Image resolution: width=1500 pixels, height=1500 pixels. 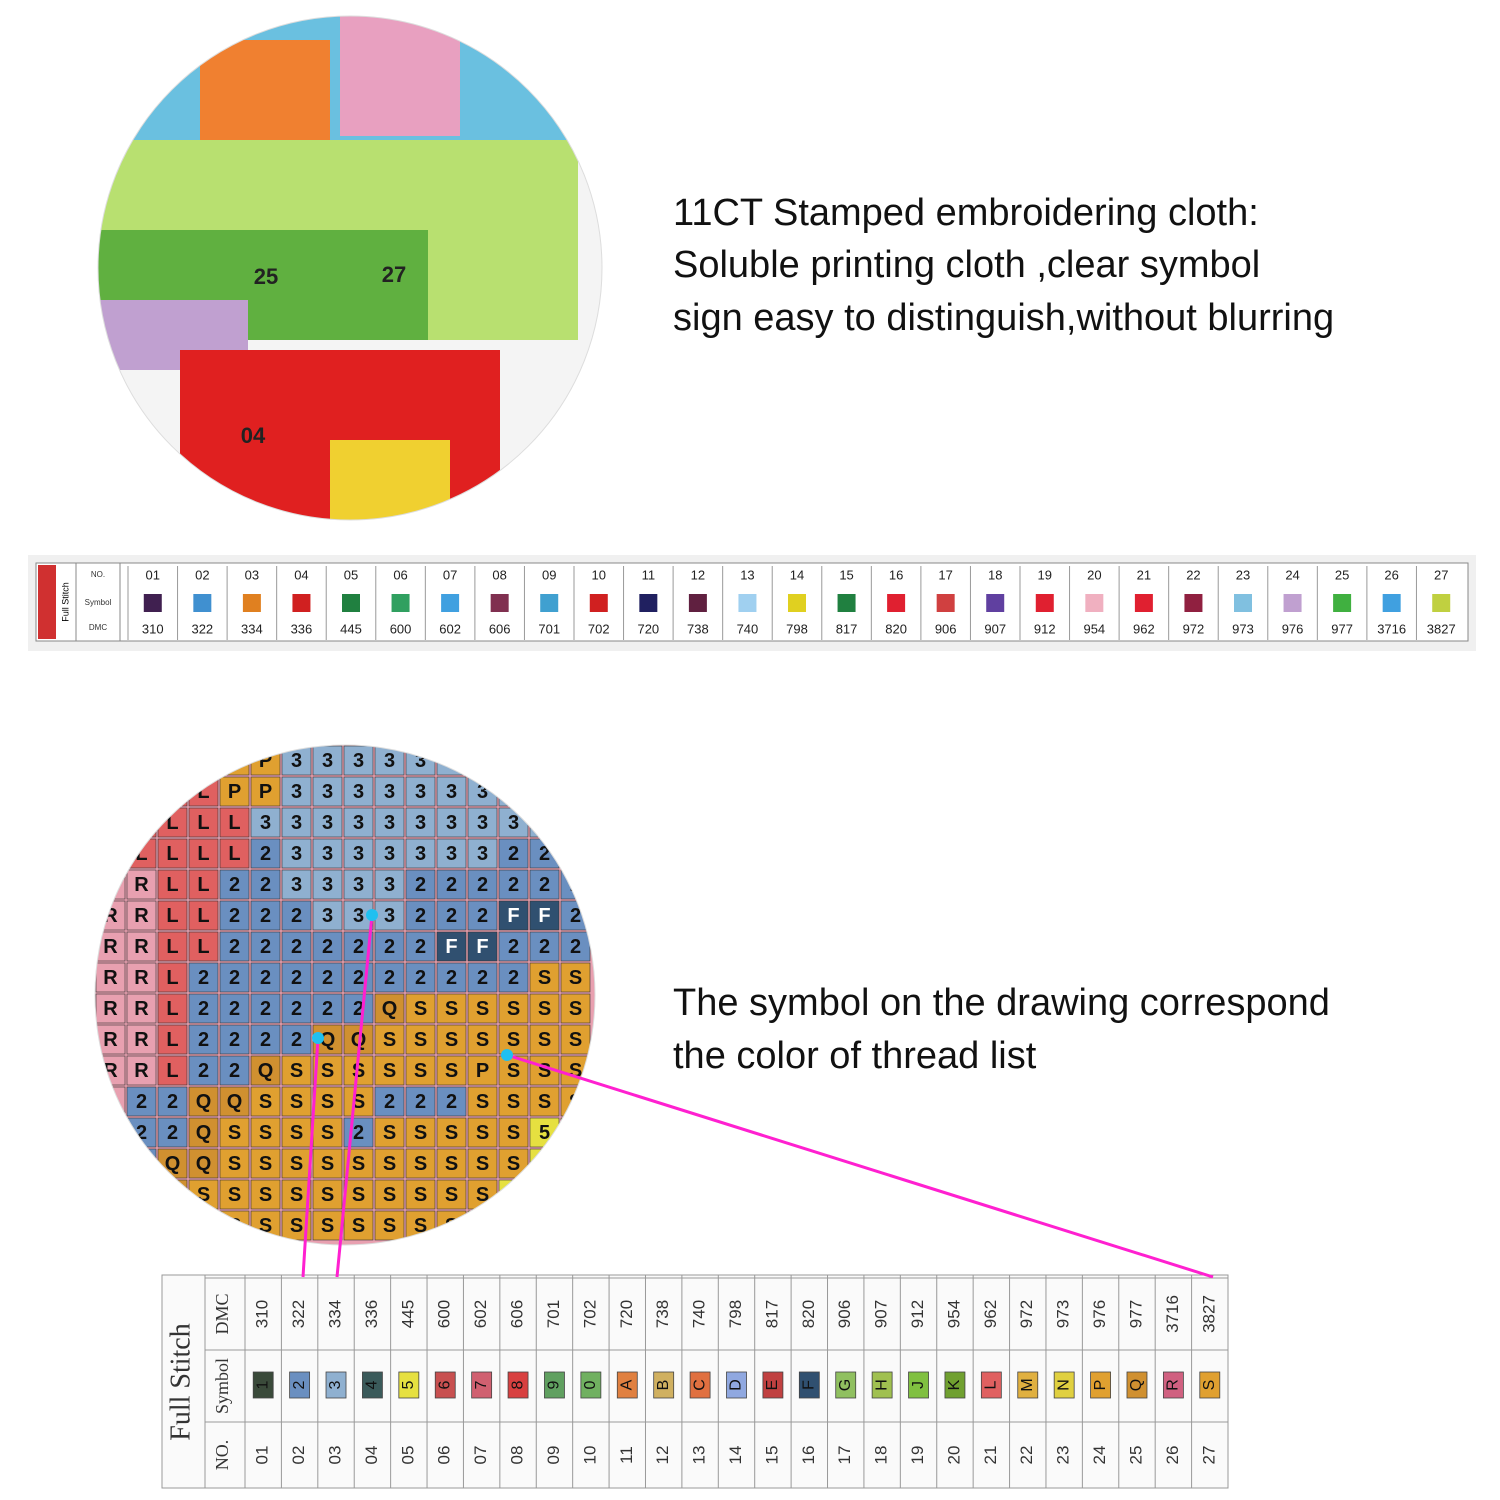 I want to click on mosaic-symbol: 5, so click(x=513, y=1226).